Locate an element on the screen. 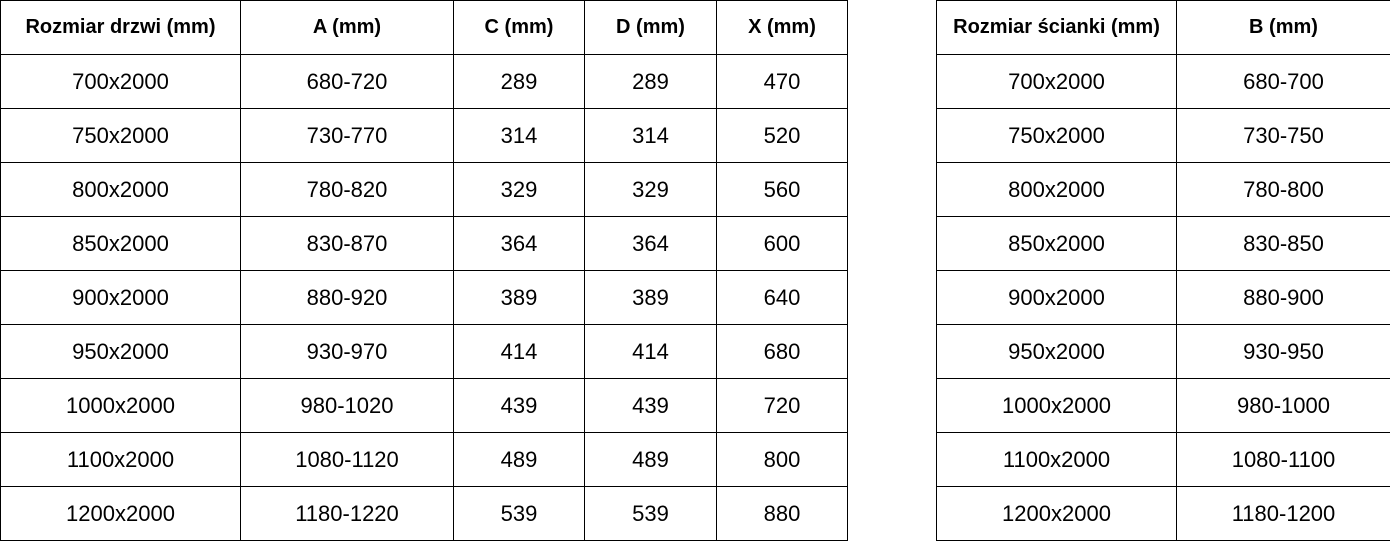 This screenshot has width=1390, height=541. table-cell: 680-720 is located at coordinates (347, 81).